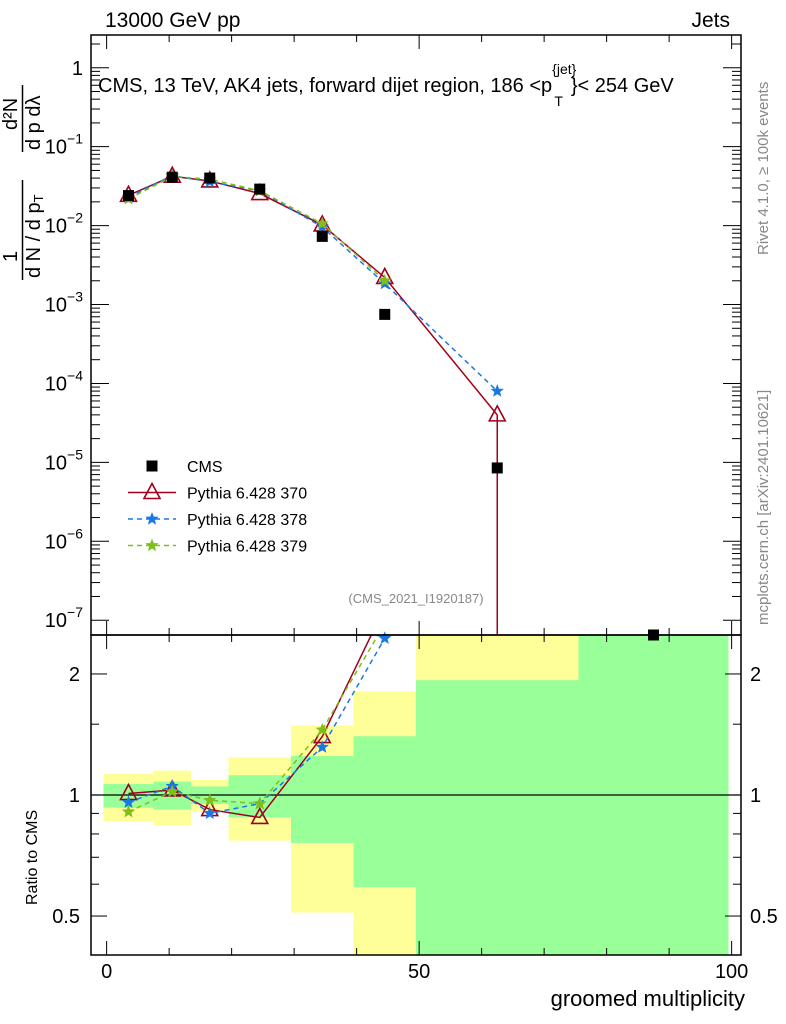  I want to click on y-tick-label: 10⁻³, so click(64, 303).